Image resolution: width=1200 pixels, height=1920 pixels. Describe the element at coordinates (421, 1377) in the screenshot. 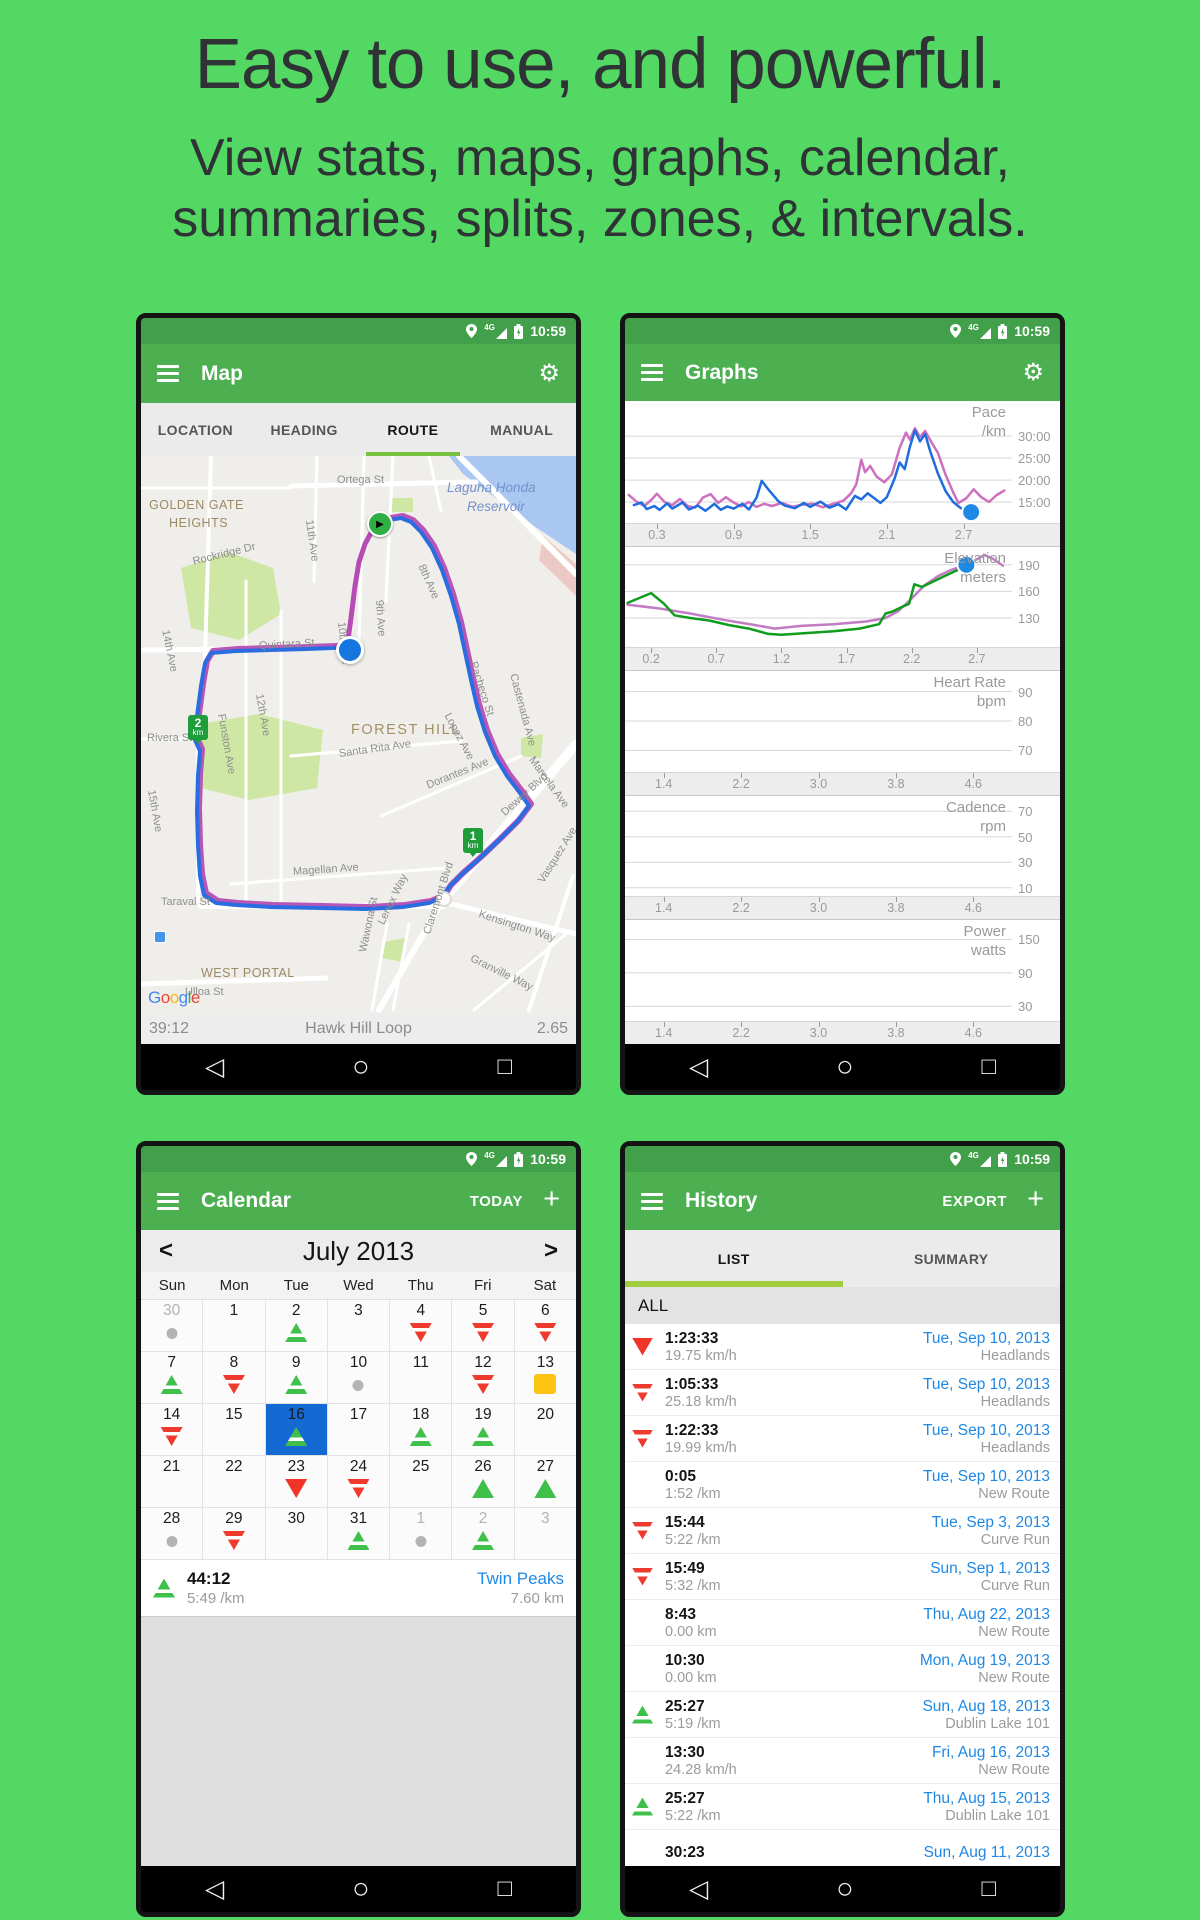

I see `calendar-day-11: 11` at that location.